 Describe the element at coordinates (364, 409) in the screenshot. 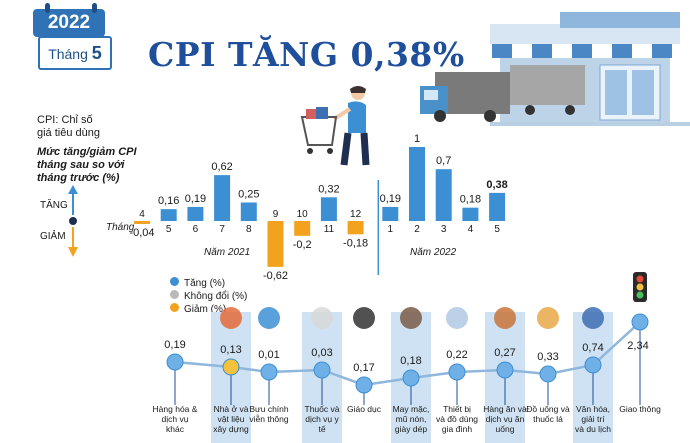

I see `category-label: Giáo dục` at that location.